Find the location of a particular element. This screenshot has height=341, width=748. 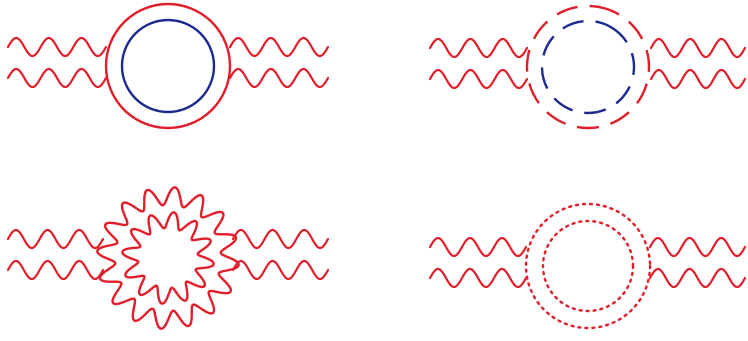

dotted-loops-inner-loop is located at coordinates (588, 266).